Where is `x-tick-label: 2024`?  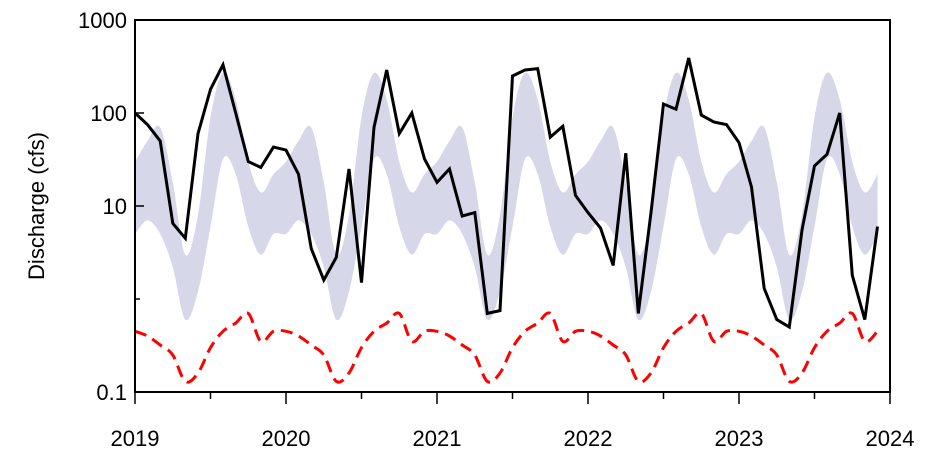
x-tick-label: 2024 is located at coordinates (890, 438).